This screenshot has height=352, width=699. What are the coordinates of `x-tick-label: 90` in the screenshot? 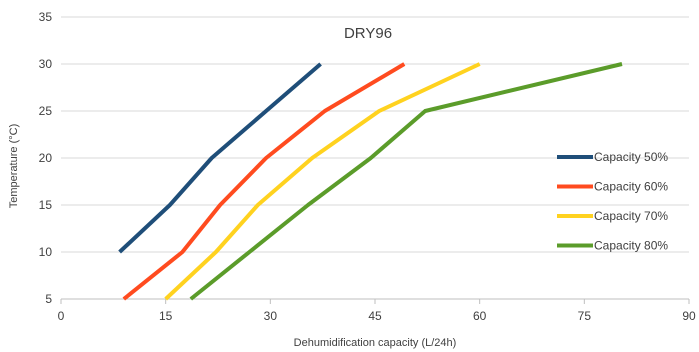 It's located at (689, 316).